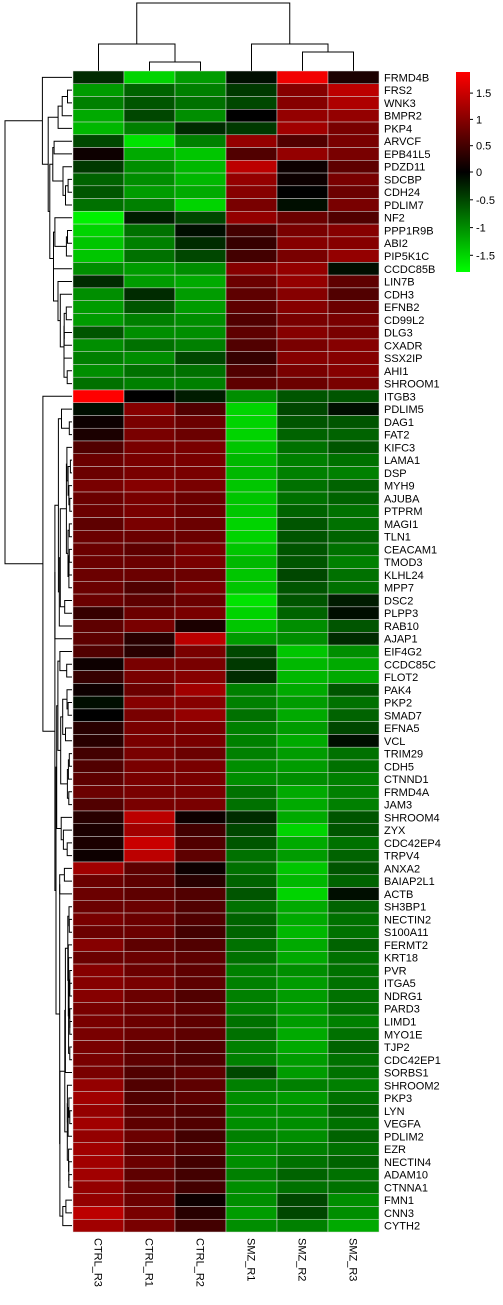  Describe the element at coordinates (402, 1125) in the screenshot. I see `row-label: VEGFA` at that location.